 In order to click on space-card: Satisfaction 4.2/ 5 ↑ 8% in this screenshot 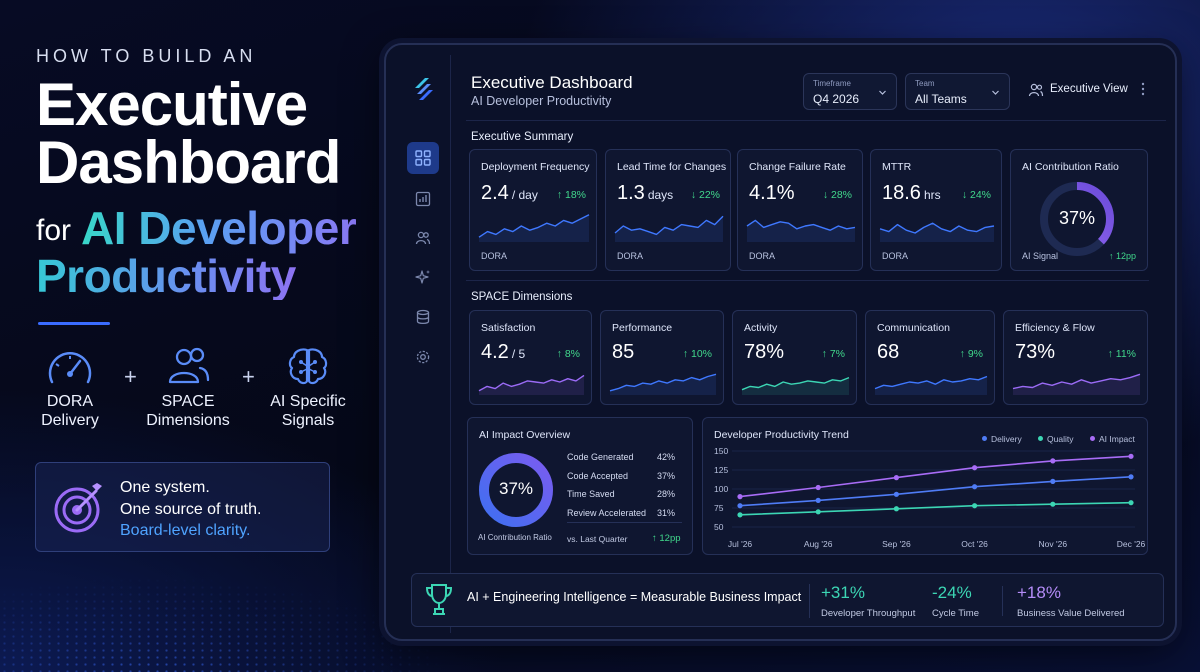, I will do `click(530, 357)`.